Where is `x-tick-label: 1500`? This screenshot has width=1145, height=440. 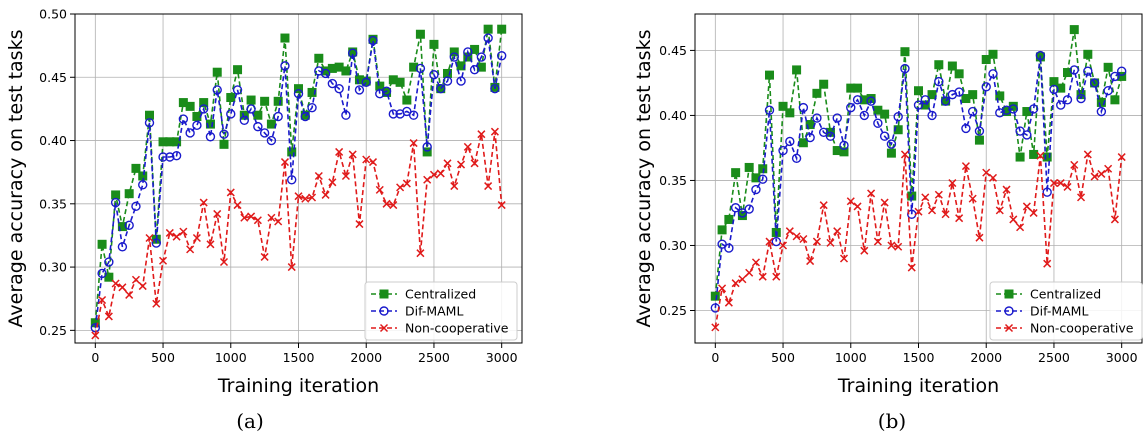
x-tick-label: 1500 is located at coordinates (299, 357).